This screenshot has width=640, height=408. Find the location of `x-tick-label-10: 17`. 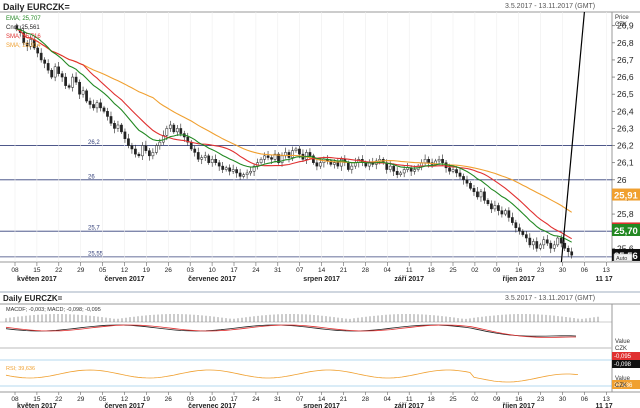

x-tick-label-10: 17 is located at coordinates (234, 270).